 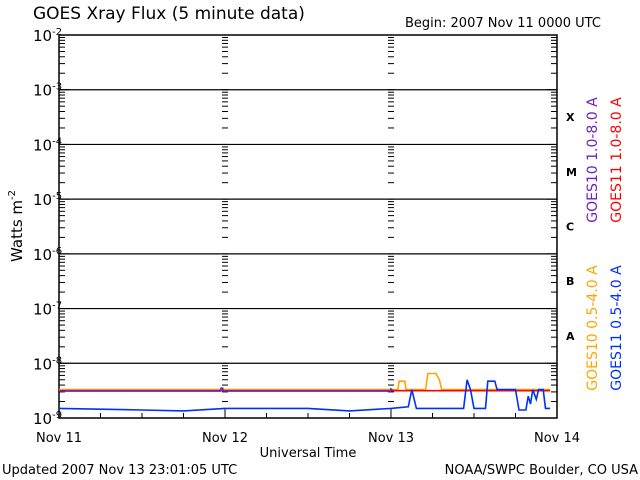 I want to click on y-tick-label: 10⁻⁹, so click(x=47, y=419).